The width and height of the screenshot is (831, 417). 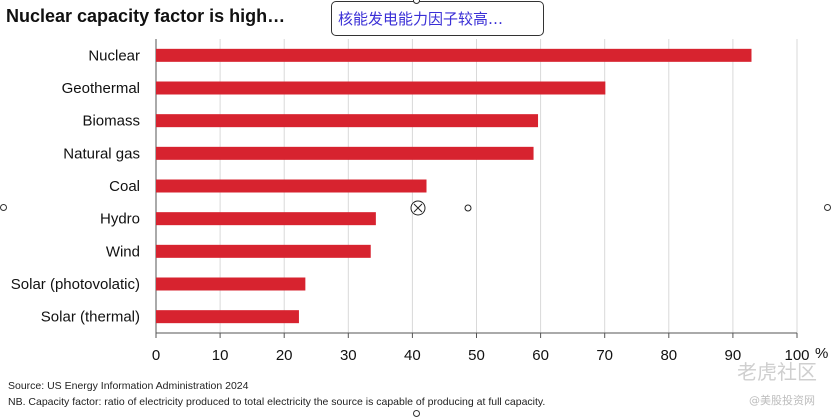 What do you see at coordinates (120, 219) in the screenshot?
I see `category-label: Hydro` at bounding box center [120, 219].